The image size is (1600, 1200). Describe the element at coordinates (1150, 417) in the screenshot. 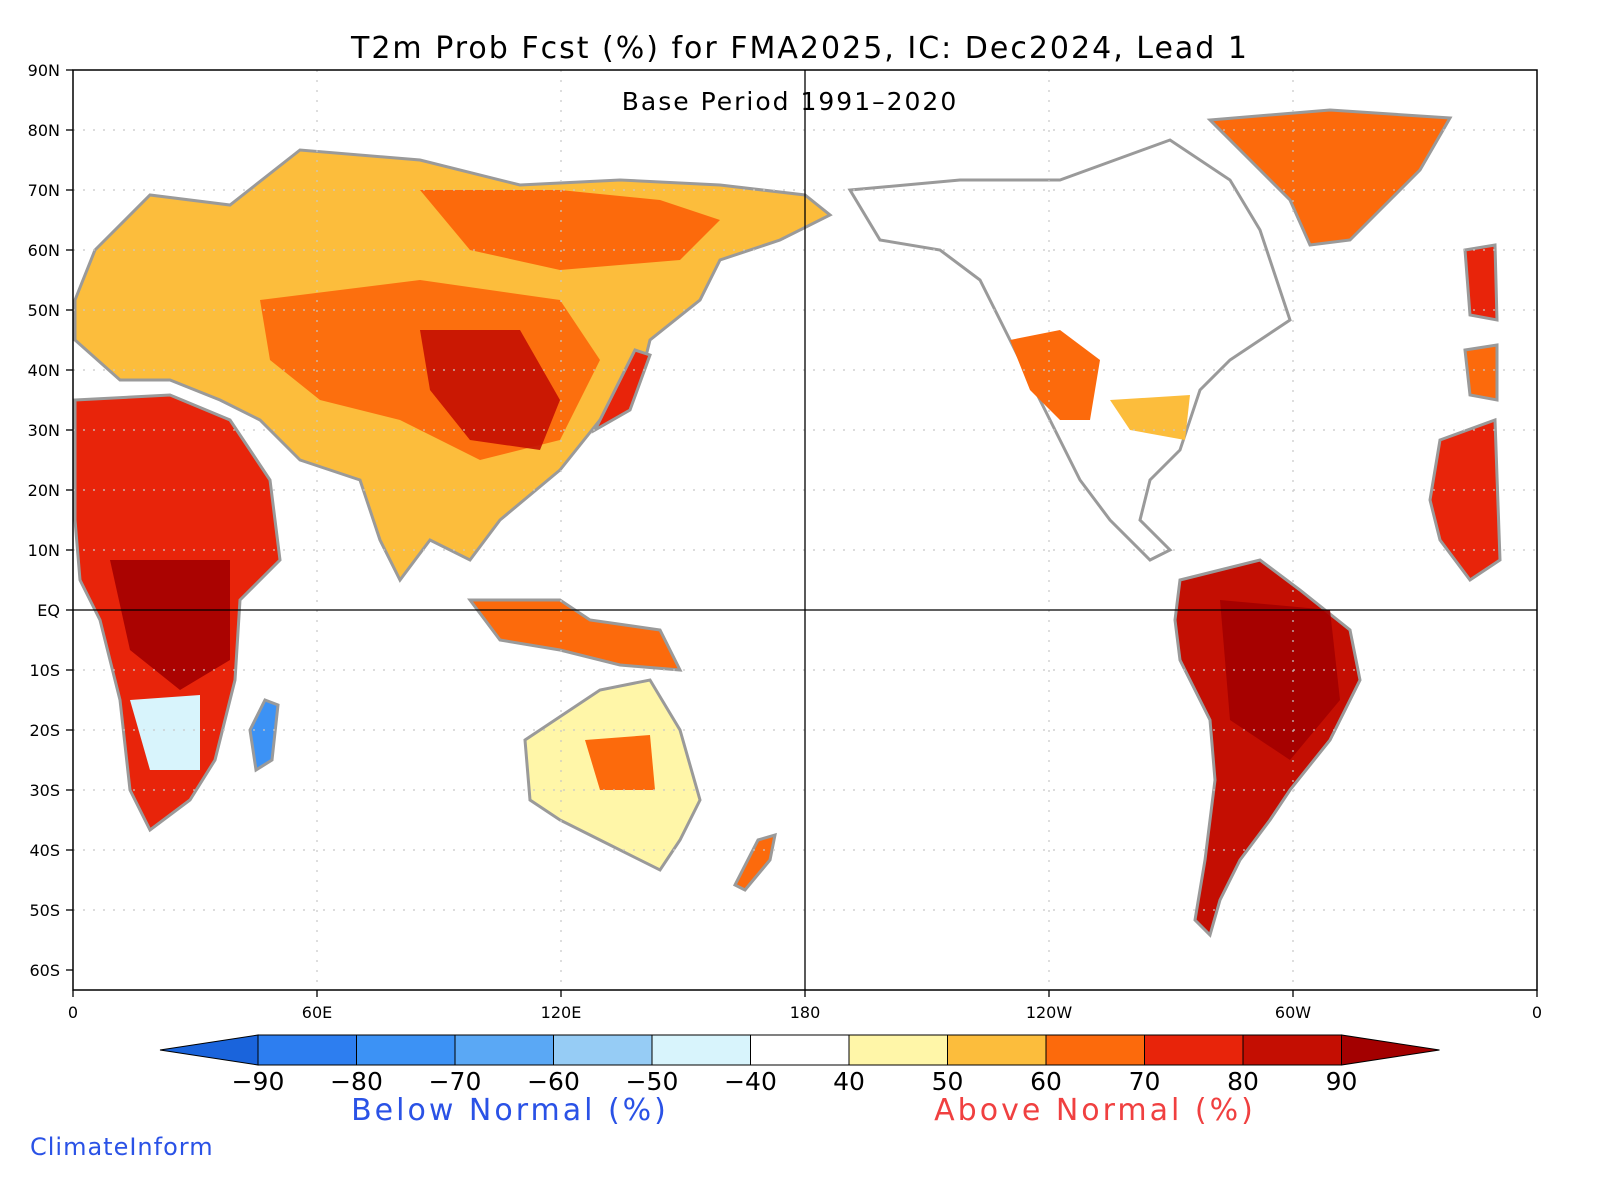

I see `us-southeast-warm-region` at that location.